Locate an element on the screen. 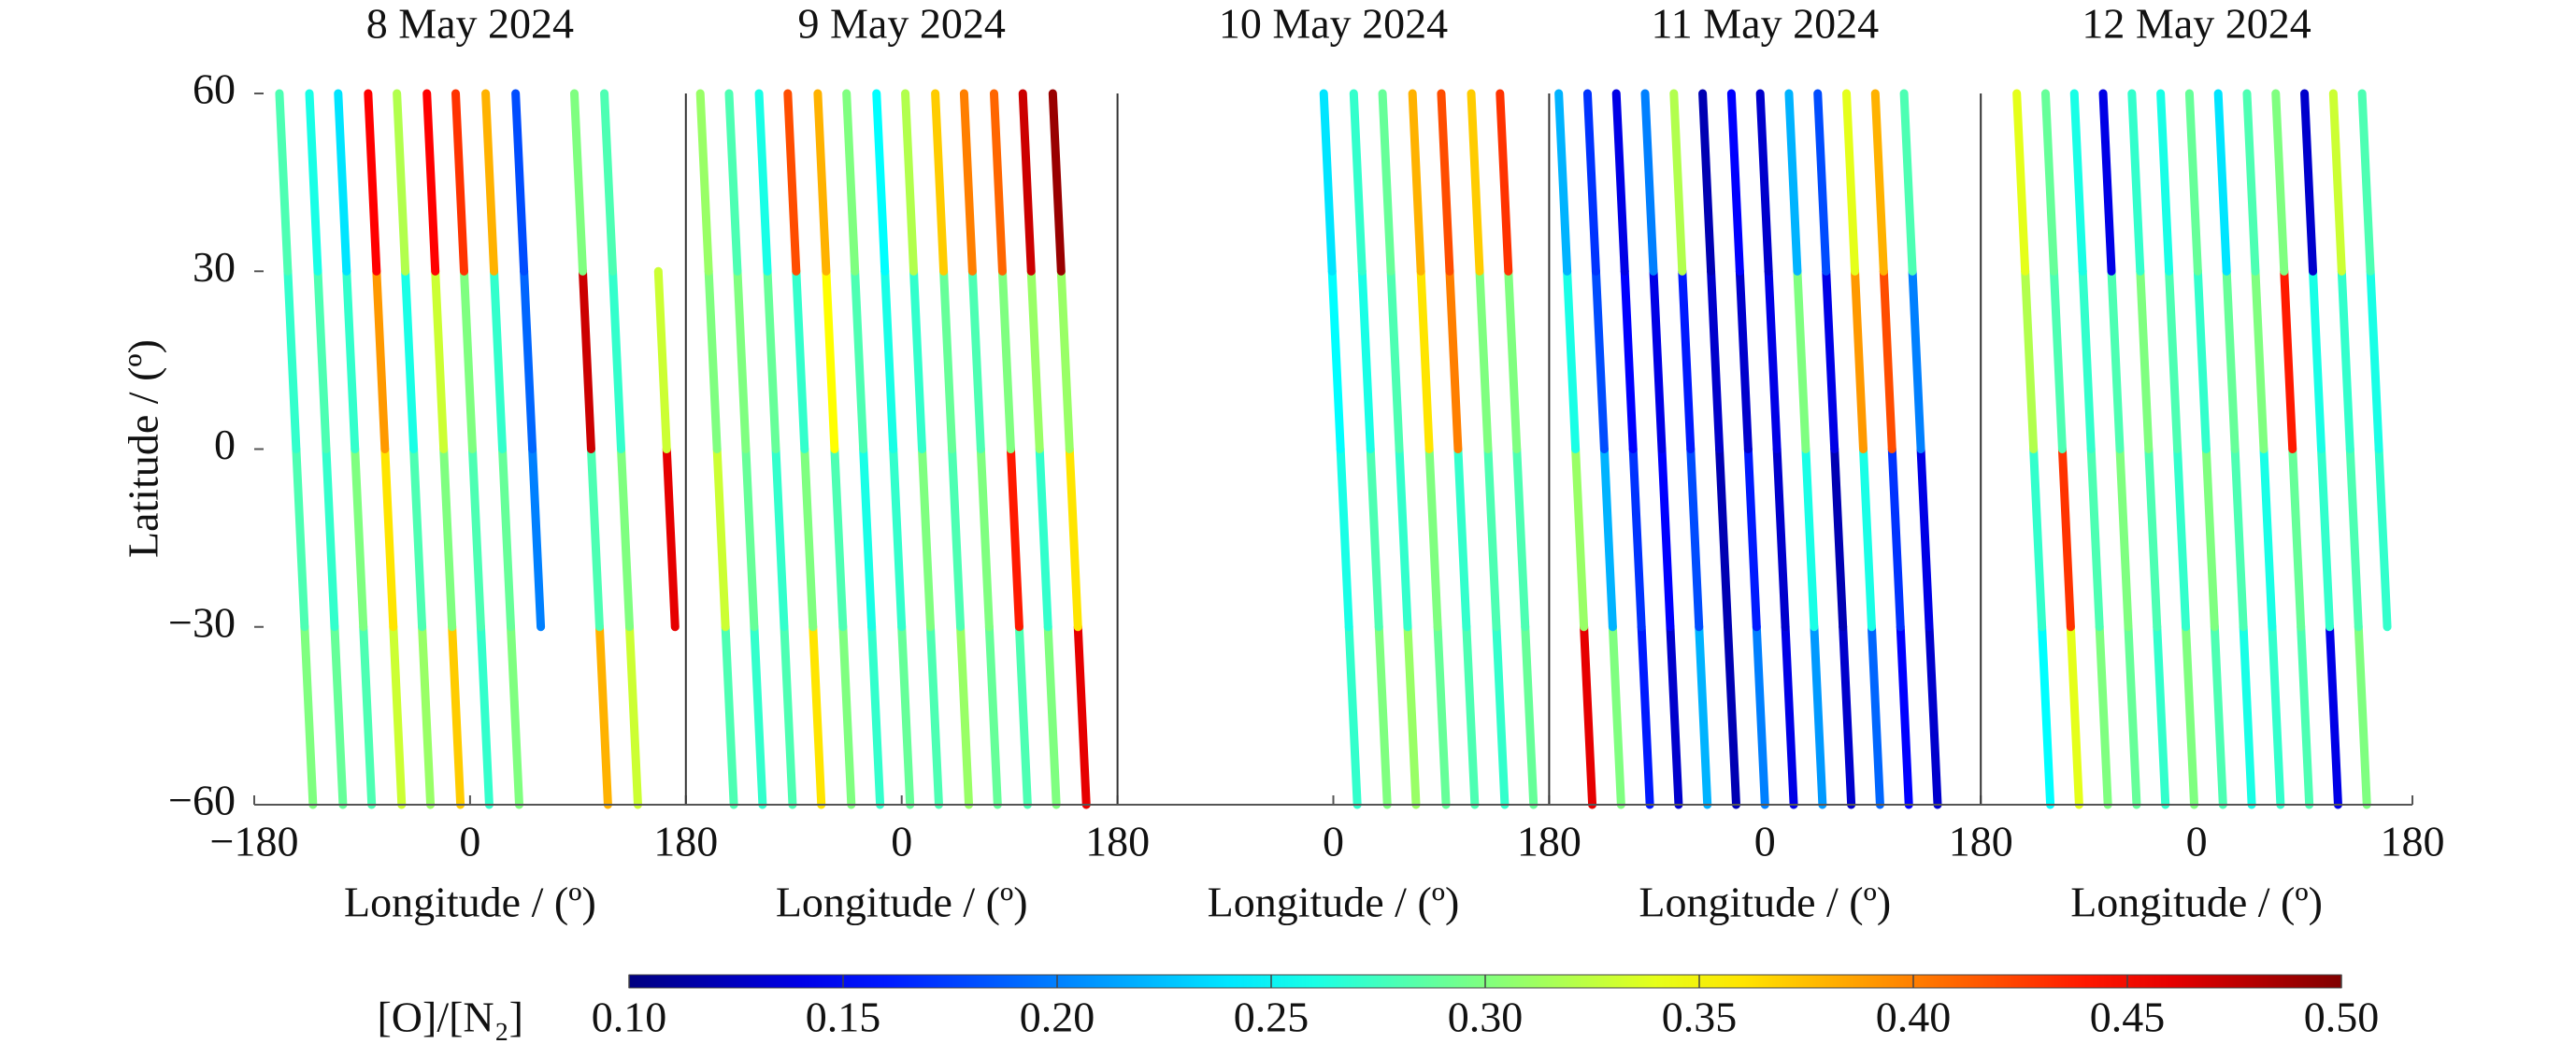  panel-title: 12 May 2024 is located at coordinates (2196, 24).